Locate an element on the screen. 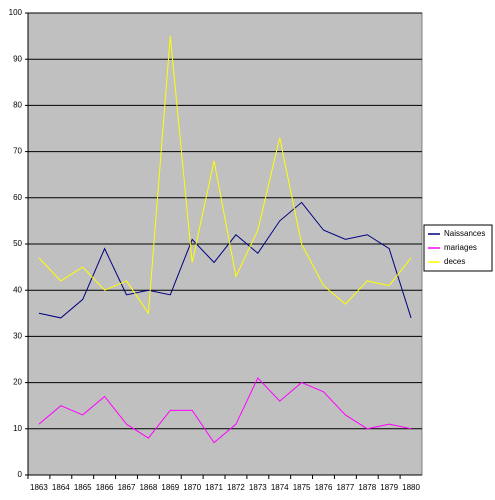 The image size is (495, 500). y-tick-label: 100 is located at coordinates (16, 12).